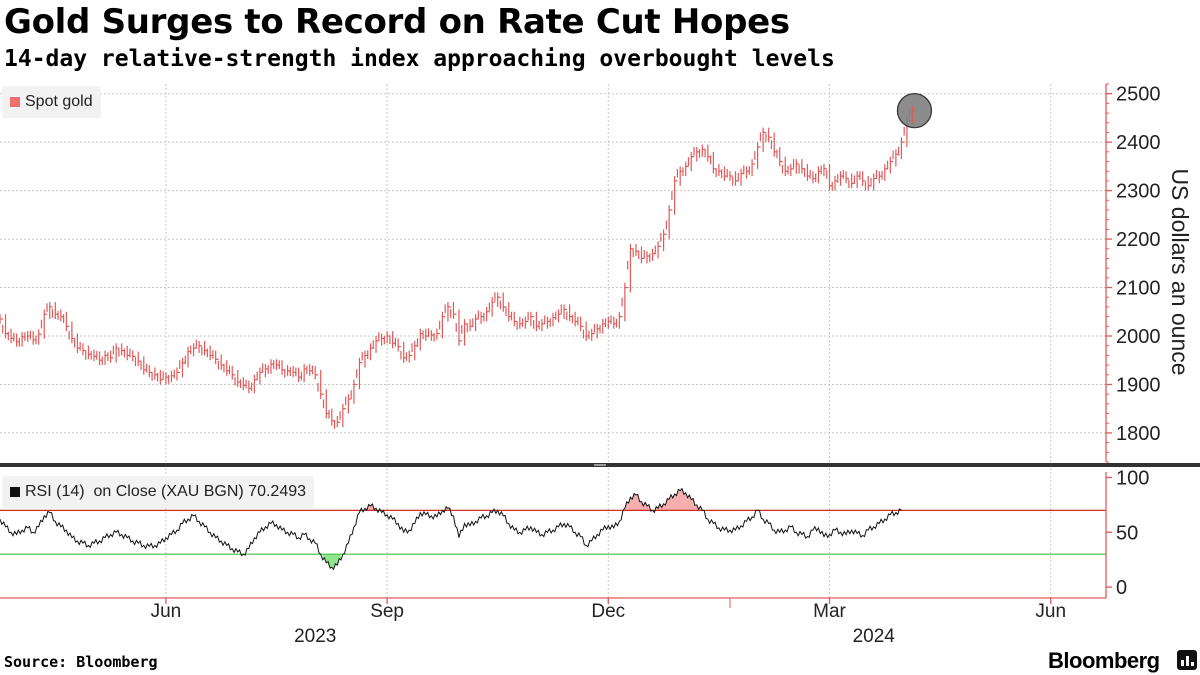 The height and width of the screenshot is (675, 1200). I want to click on price-y-tick-label: 2200, so click(1138, 240).